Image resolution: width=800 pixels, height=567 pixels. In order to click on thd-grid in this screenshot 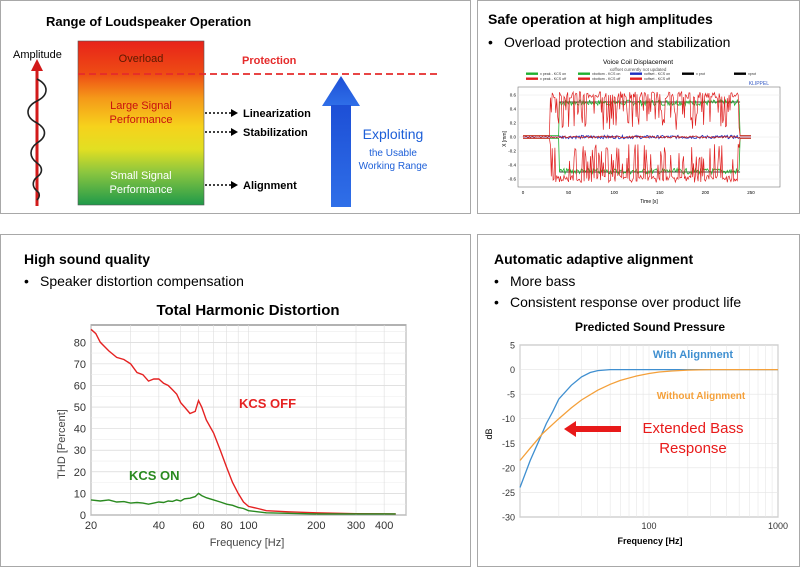, I will do `click(248, 420)`.